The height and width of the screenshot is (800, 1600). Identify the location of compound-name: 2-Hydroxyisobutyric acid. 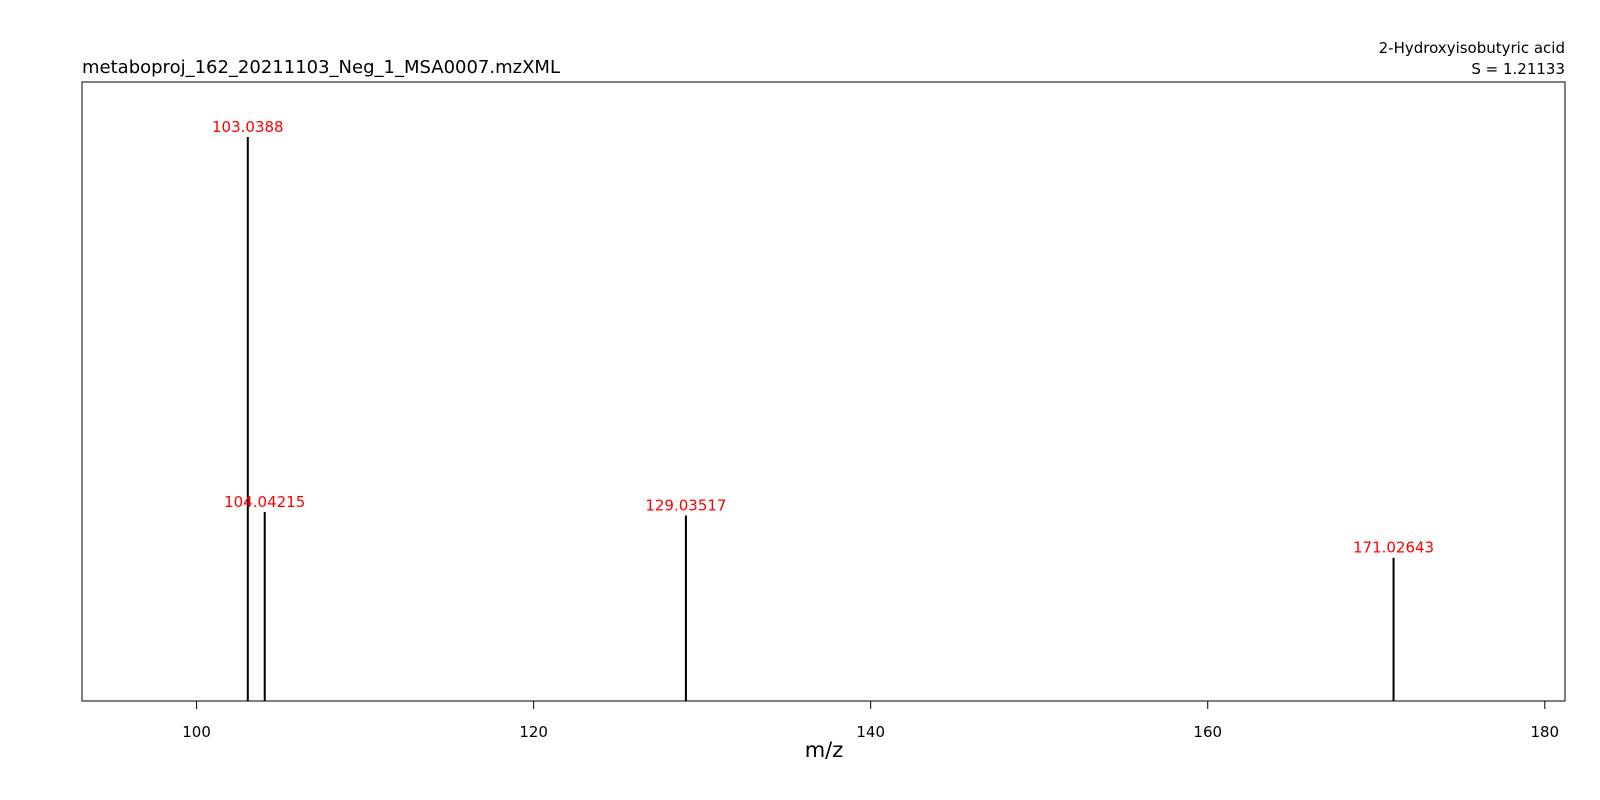
(1472, 48).